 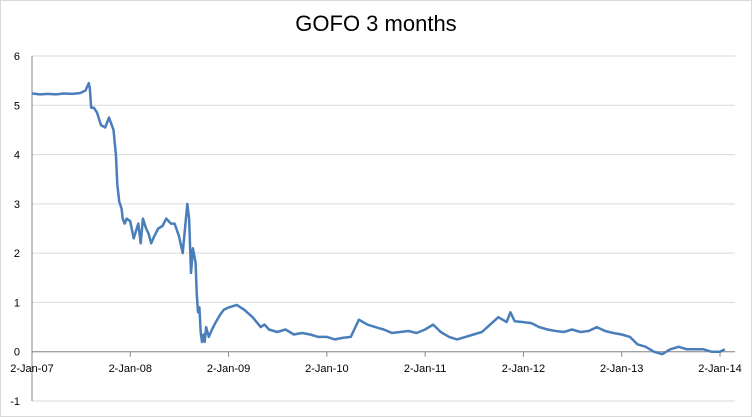 I want to click on x-tick-label: 2-Jan-07, so click(x=31, y=369).